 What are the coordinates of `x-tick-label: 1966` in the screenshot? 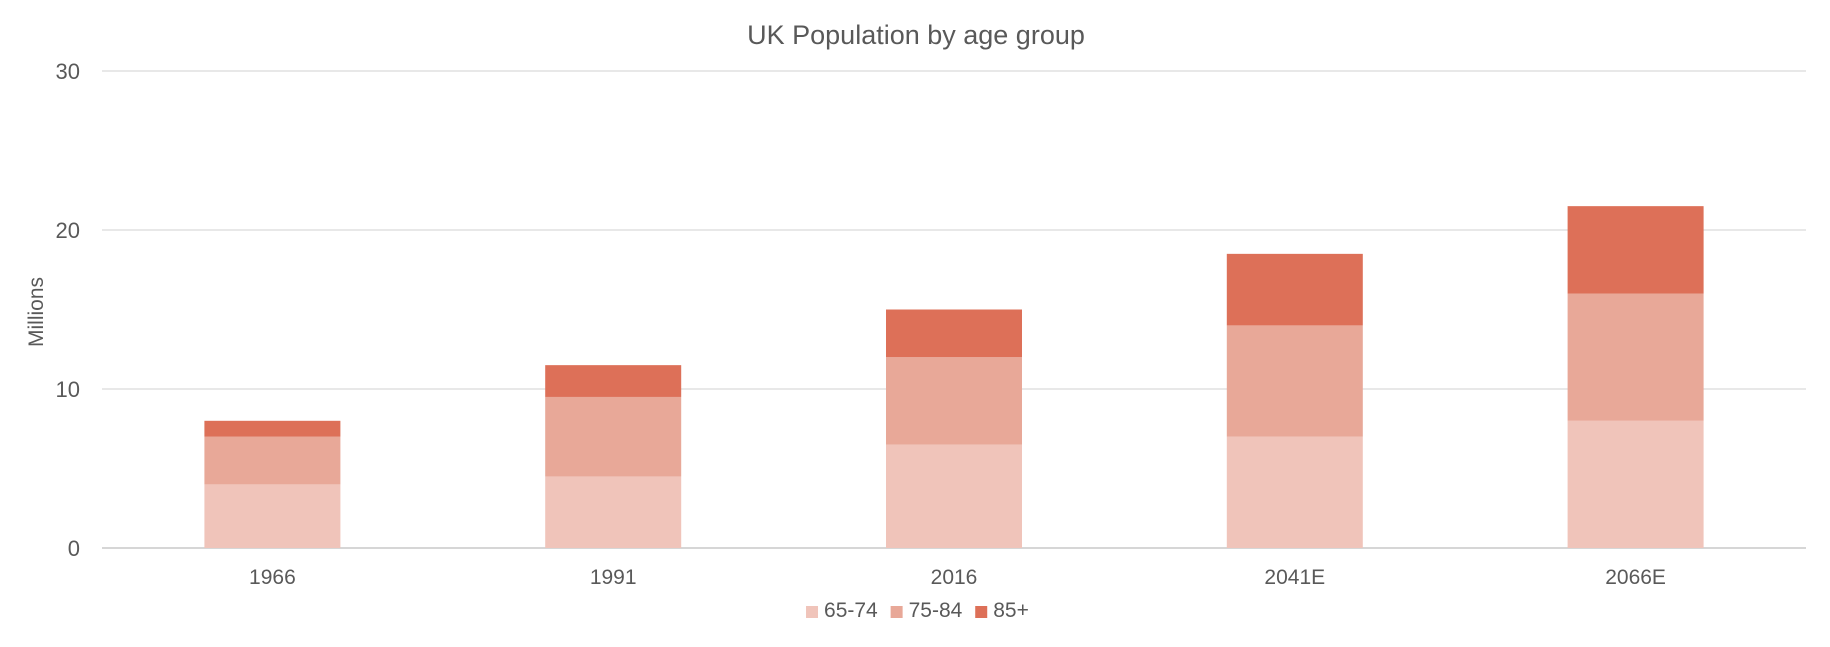 It's located at (272, 577).